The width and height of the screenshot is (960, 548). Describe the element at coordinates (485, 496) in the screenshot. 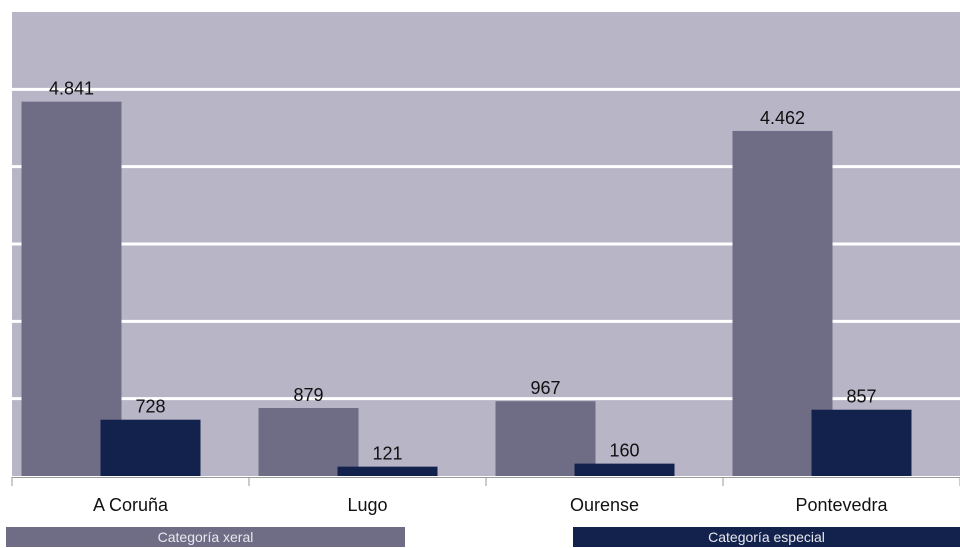

I see `x-axis: A Coruña Lugo Ourense Pontevedra` at that location.